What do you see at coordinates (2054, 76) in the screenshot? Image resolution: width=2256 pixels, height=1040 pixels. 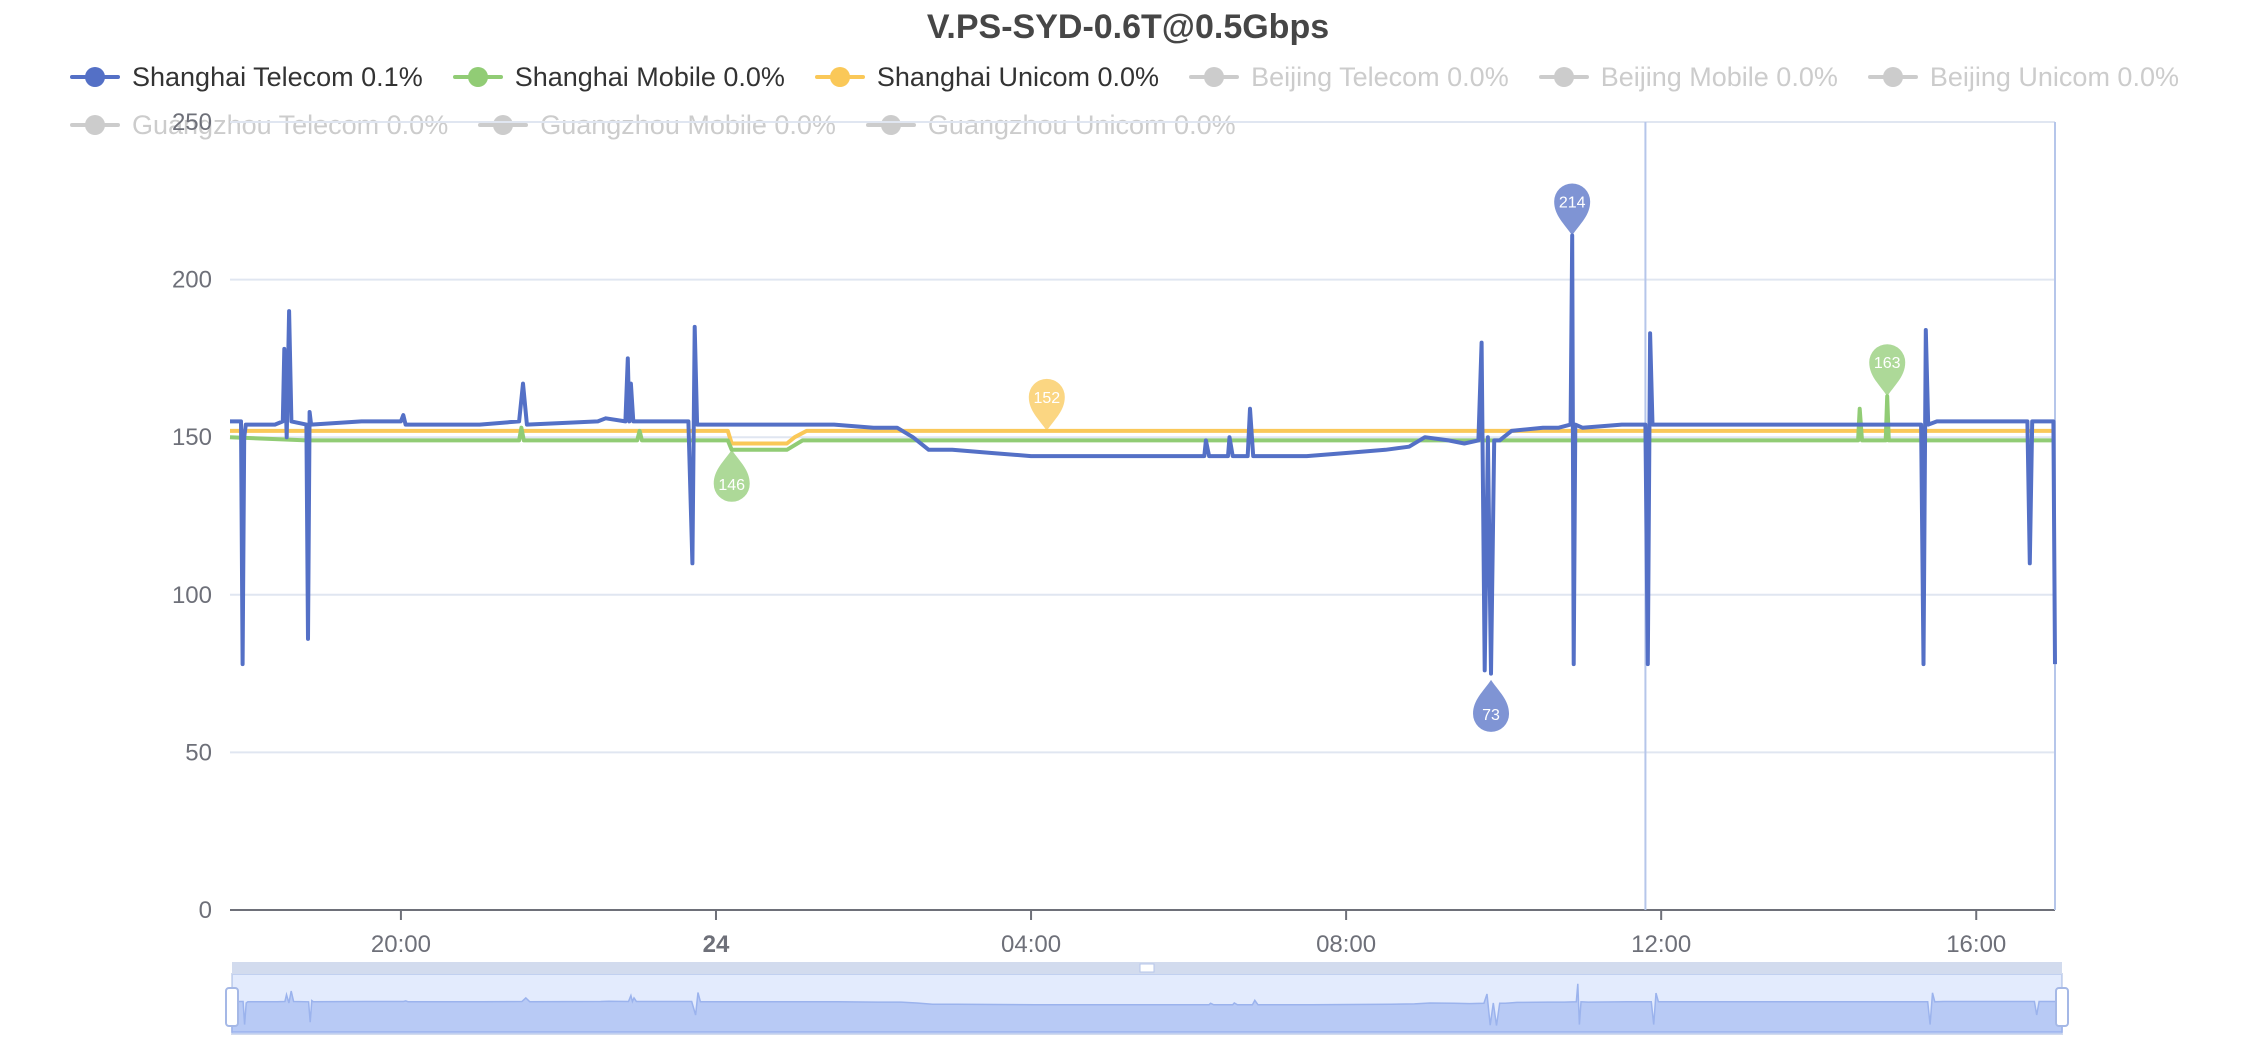 I see `legend-label: Beijing Unicom 0.0%` at bounding box center [2054, 76].